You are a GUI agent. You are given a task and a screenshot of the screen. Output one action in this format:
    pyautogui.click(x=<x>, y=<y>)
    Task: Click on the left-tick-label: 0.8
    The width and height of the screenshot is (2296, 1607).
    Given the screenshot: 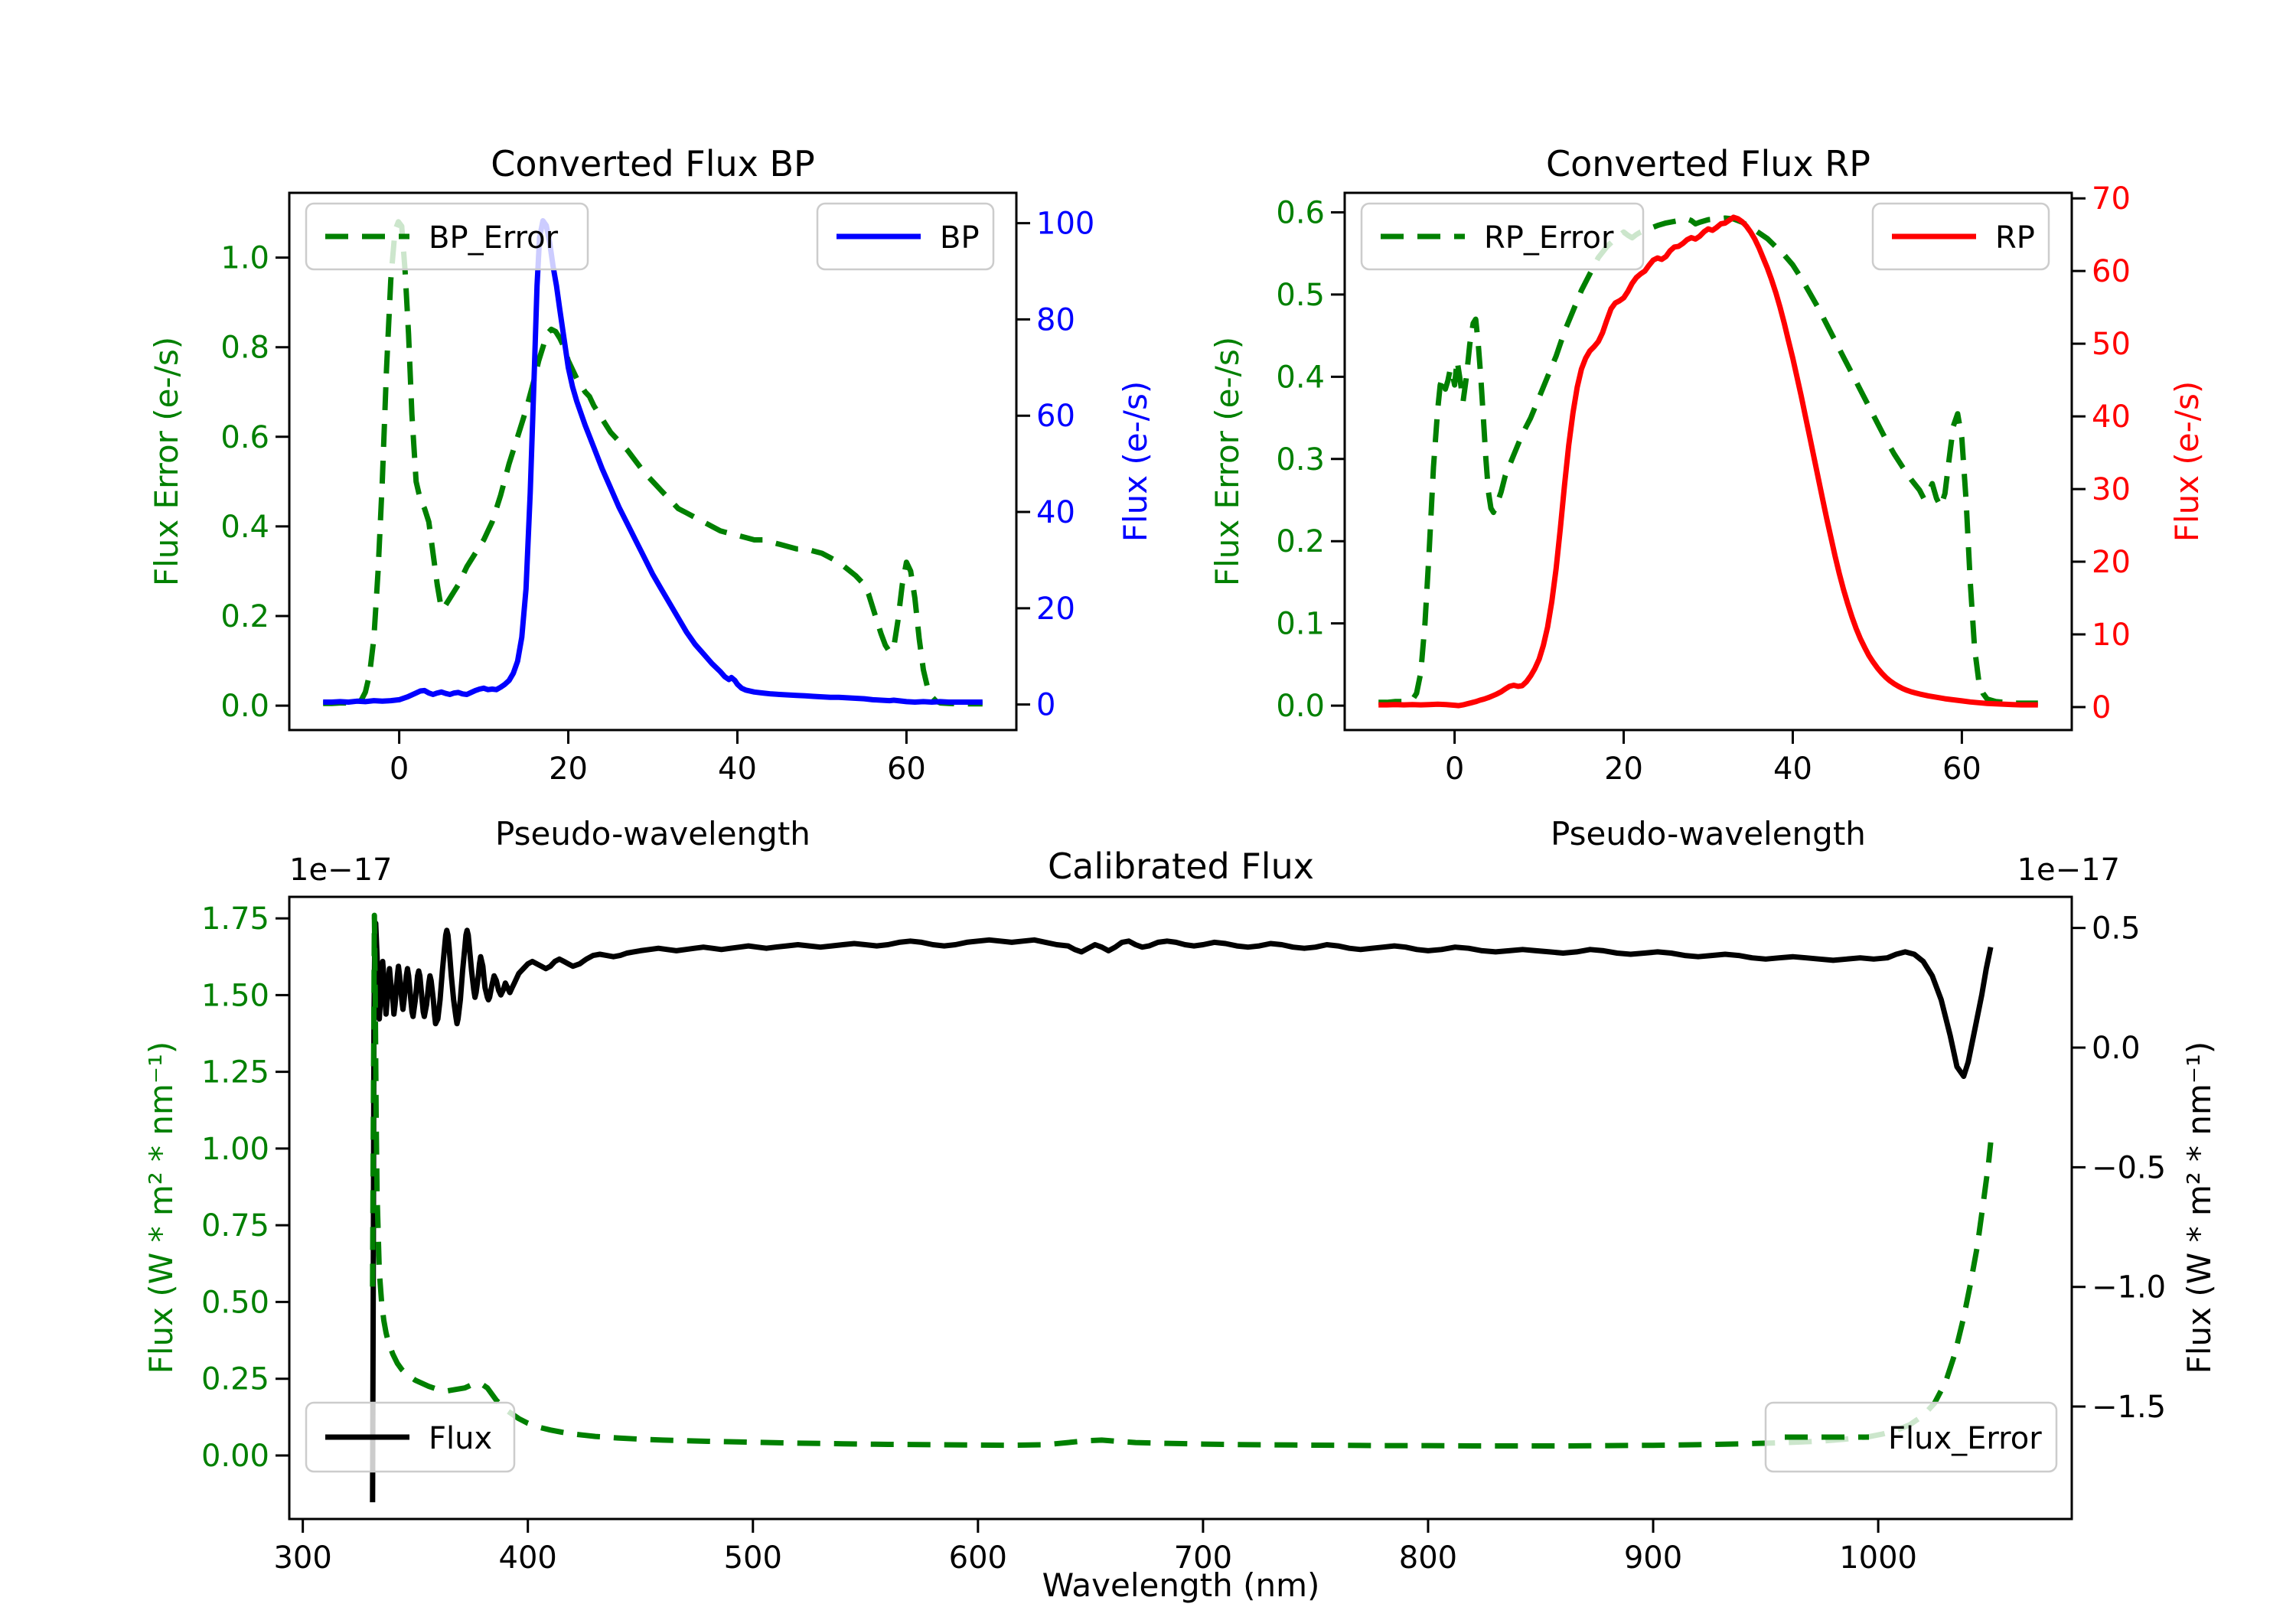 What is the action you would take?
    pyautogui.click(x=244, y=348)
    